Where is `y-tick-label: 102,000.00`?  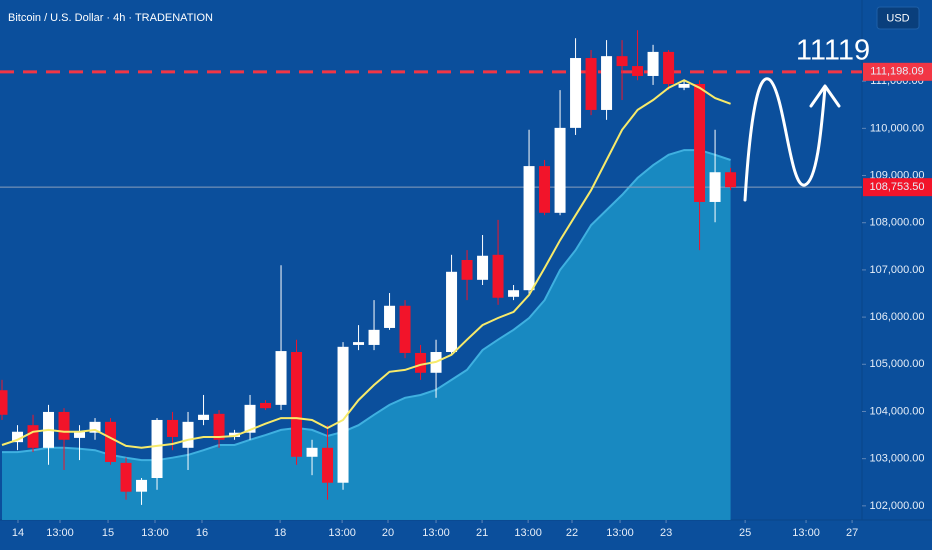
y-tick-label: 102,000.00 is located at coordinates (896, 506).